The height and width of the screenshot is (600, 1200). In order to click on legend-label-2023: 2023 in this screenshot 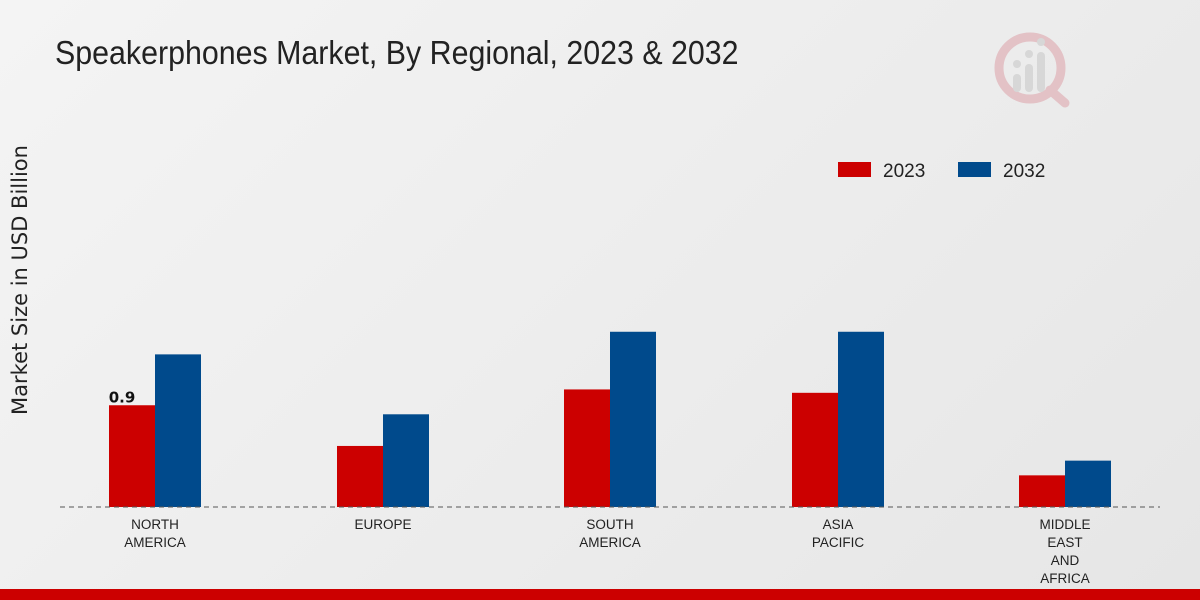, I will do `click(904, 171)`.